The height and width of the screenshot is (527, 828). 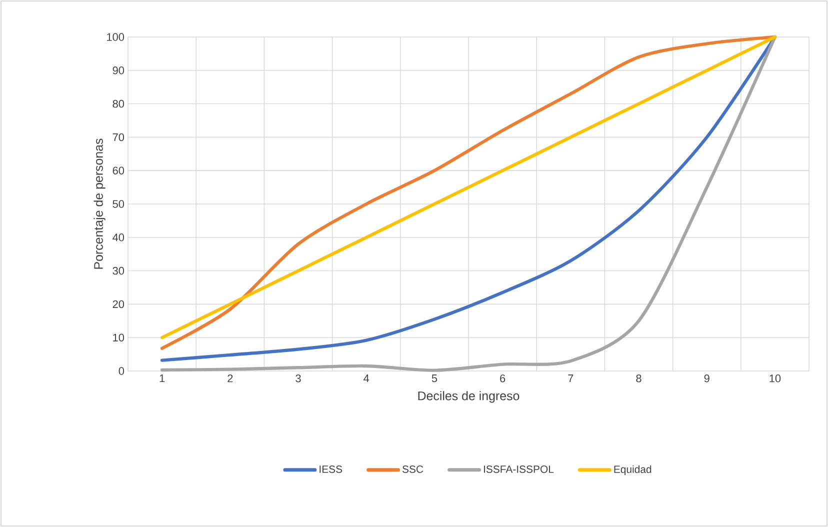 I want to click on x-tick-label: 8, so click(x=639, y=378).